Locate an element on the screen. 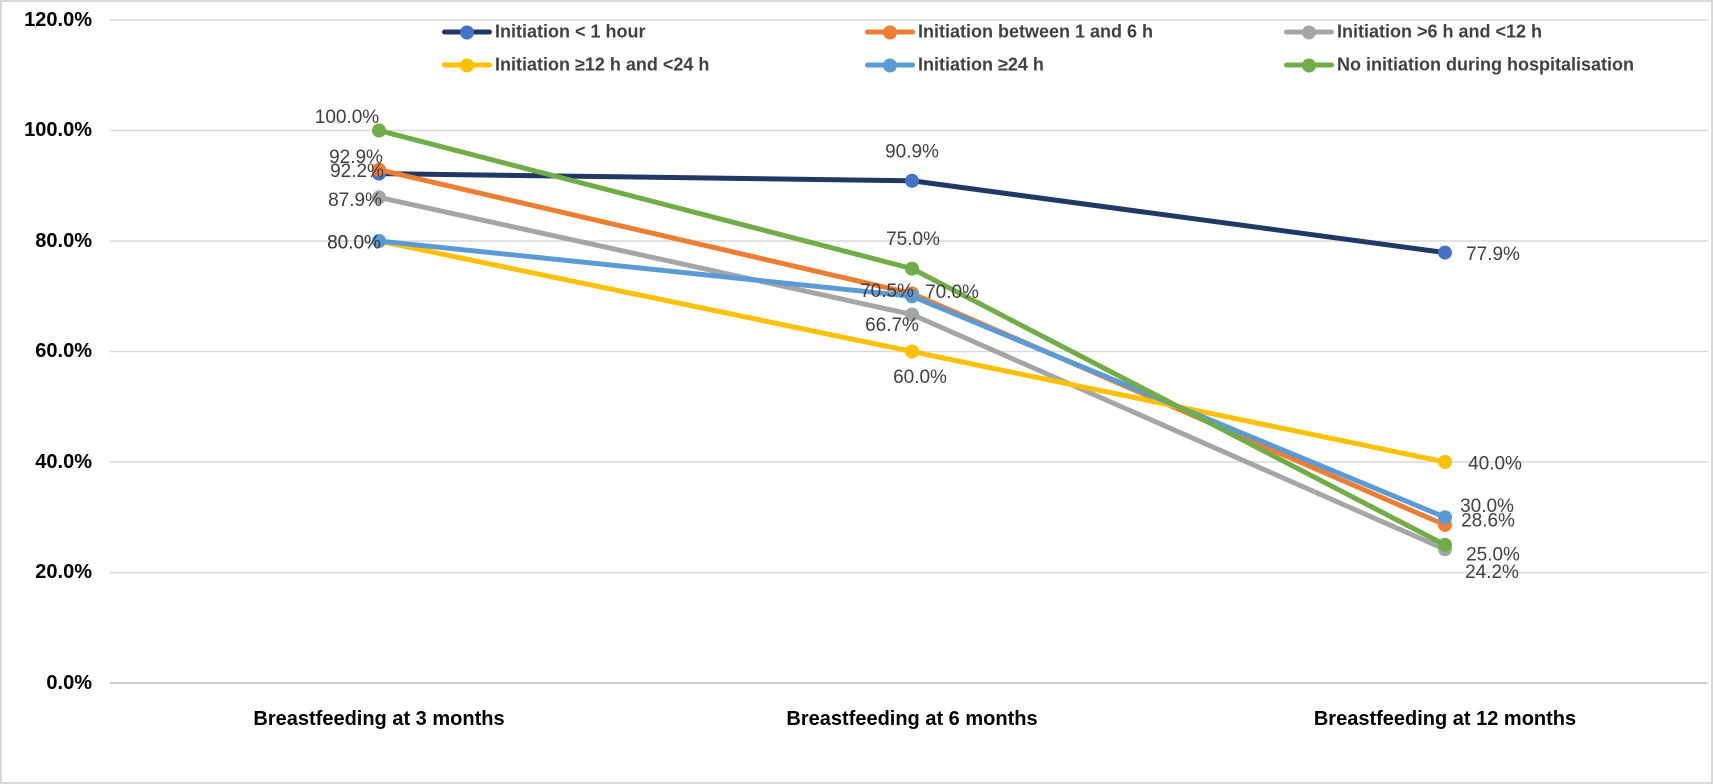  legend-label: Initiation >6 h and <12 h is located at coordinates (1440, 31).